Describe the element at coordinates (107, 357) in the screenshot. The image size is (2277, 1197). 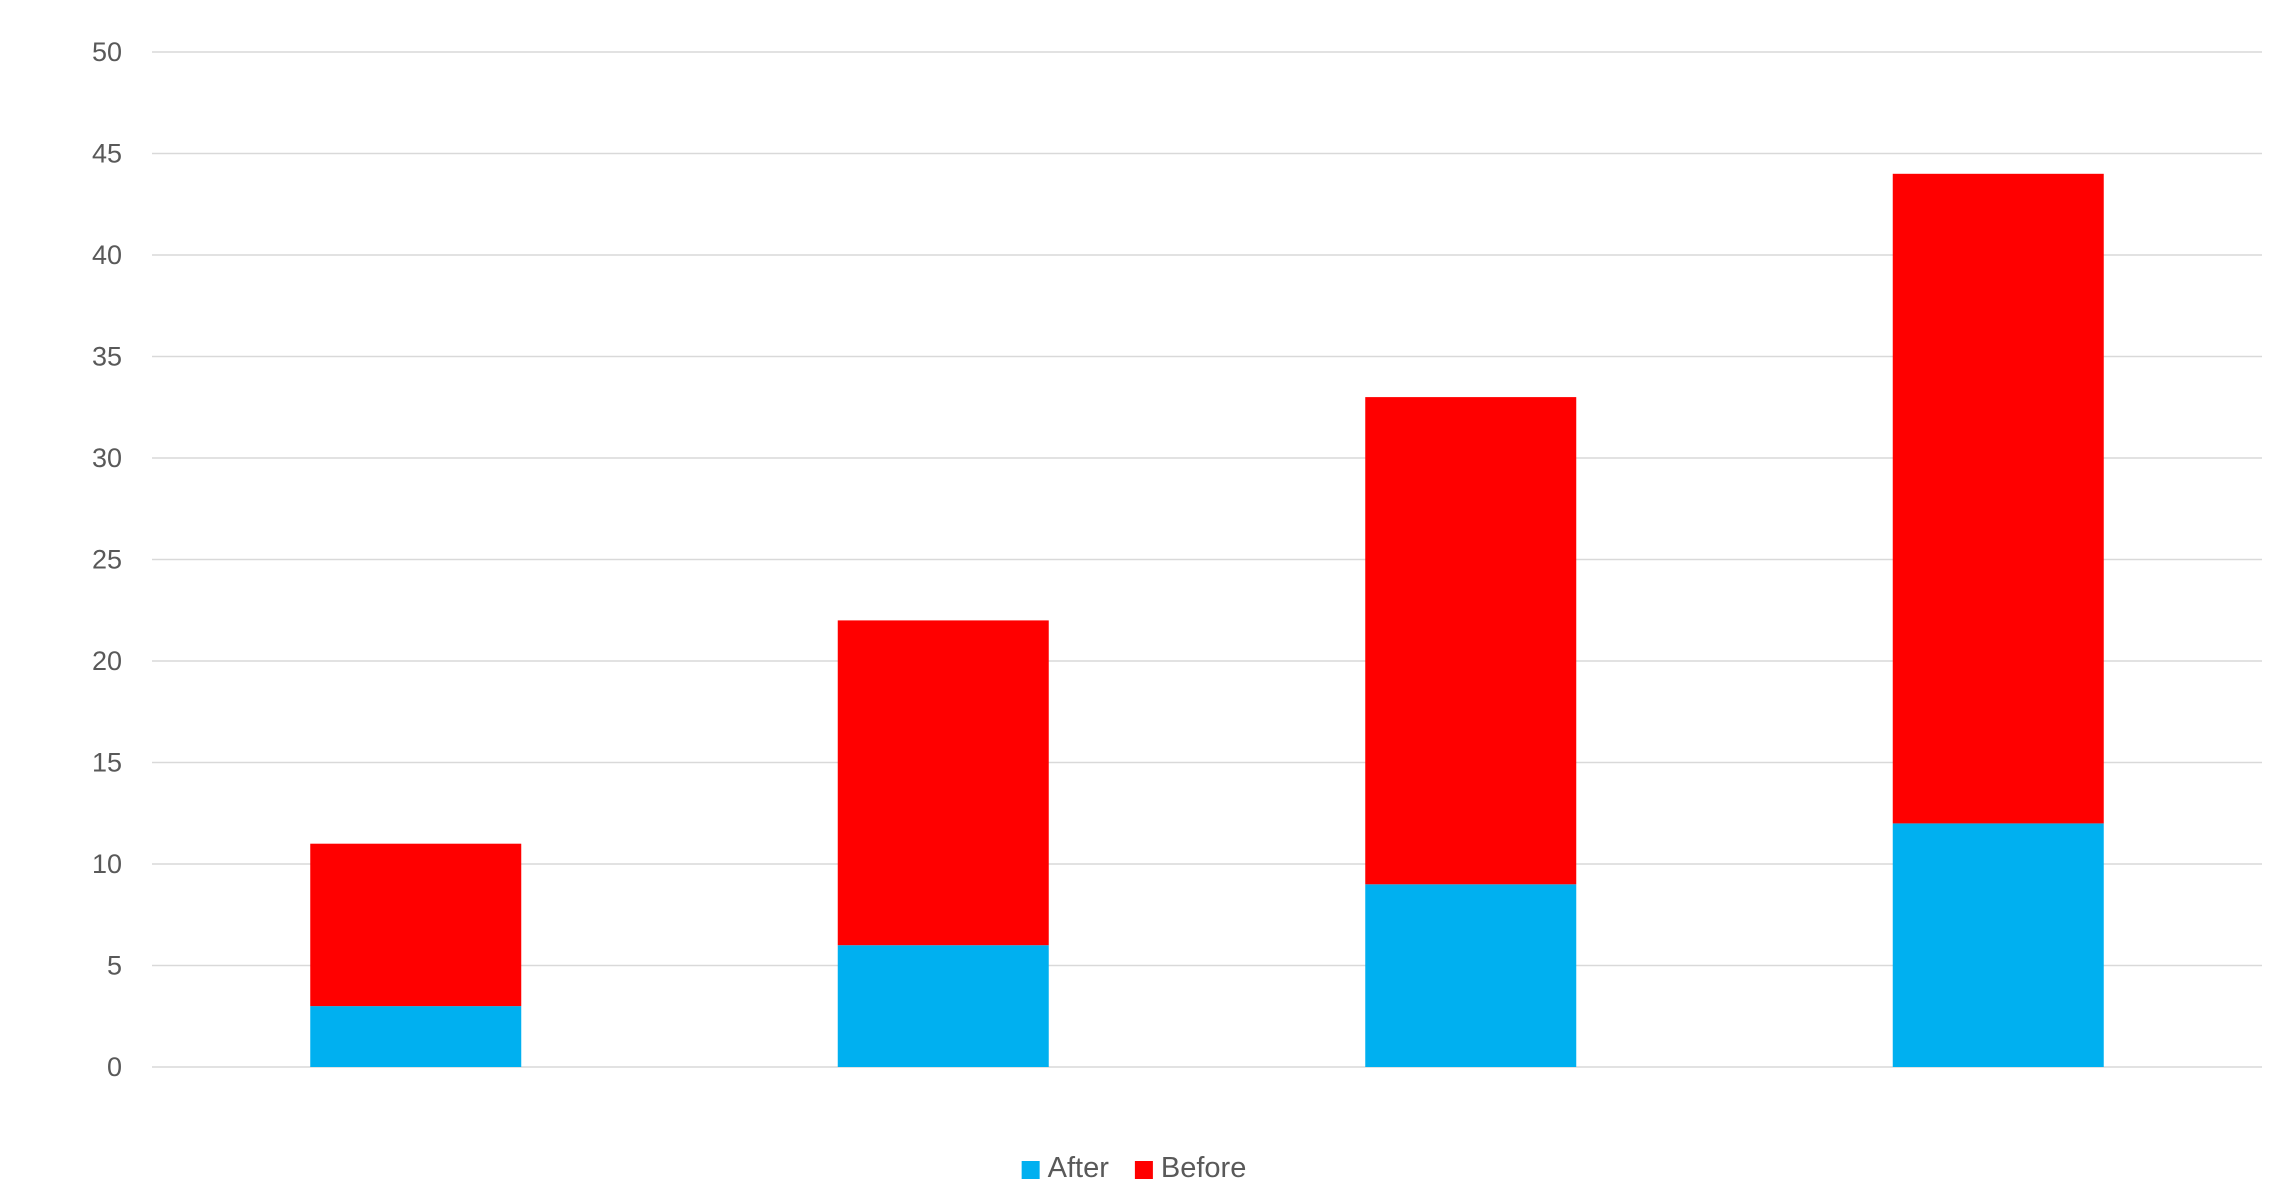
I see `y-tick-label-35: 35` at that location.